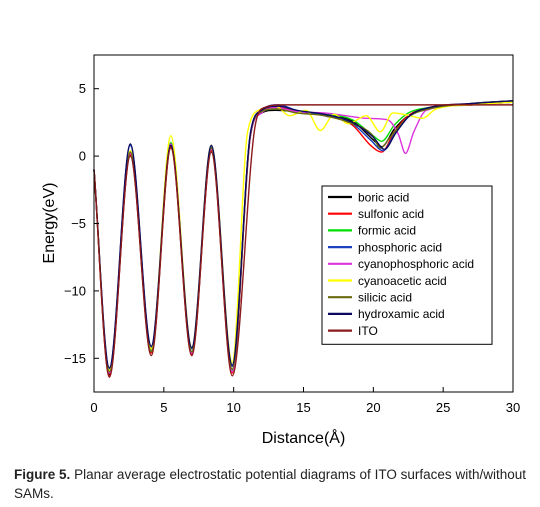 The width and height of the screenshot is (540, 507). I want to click on legend-entry-label: silicic acid, so click(385, 298).